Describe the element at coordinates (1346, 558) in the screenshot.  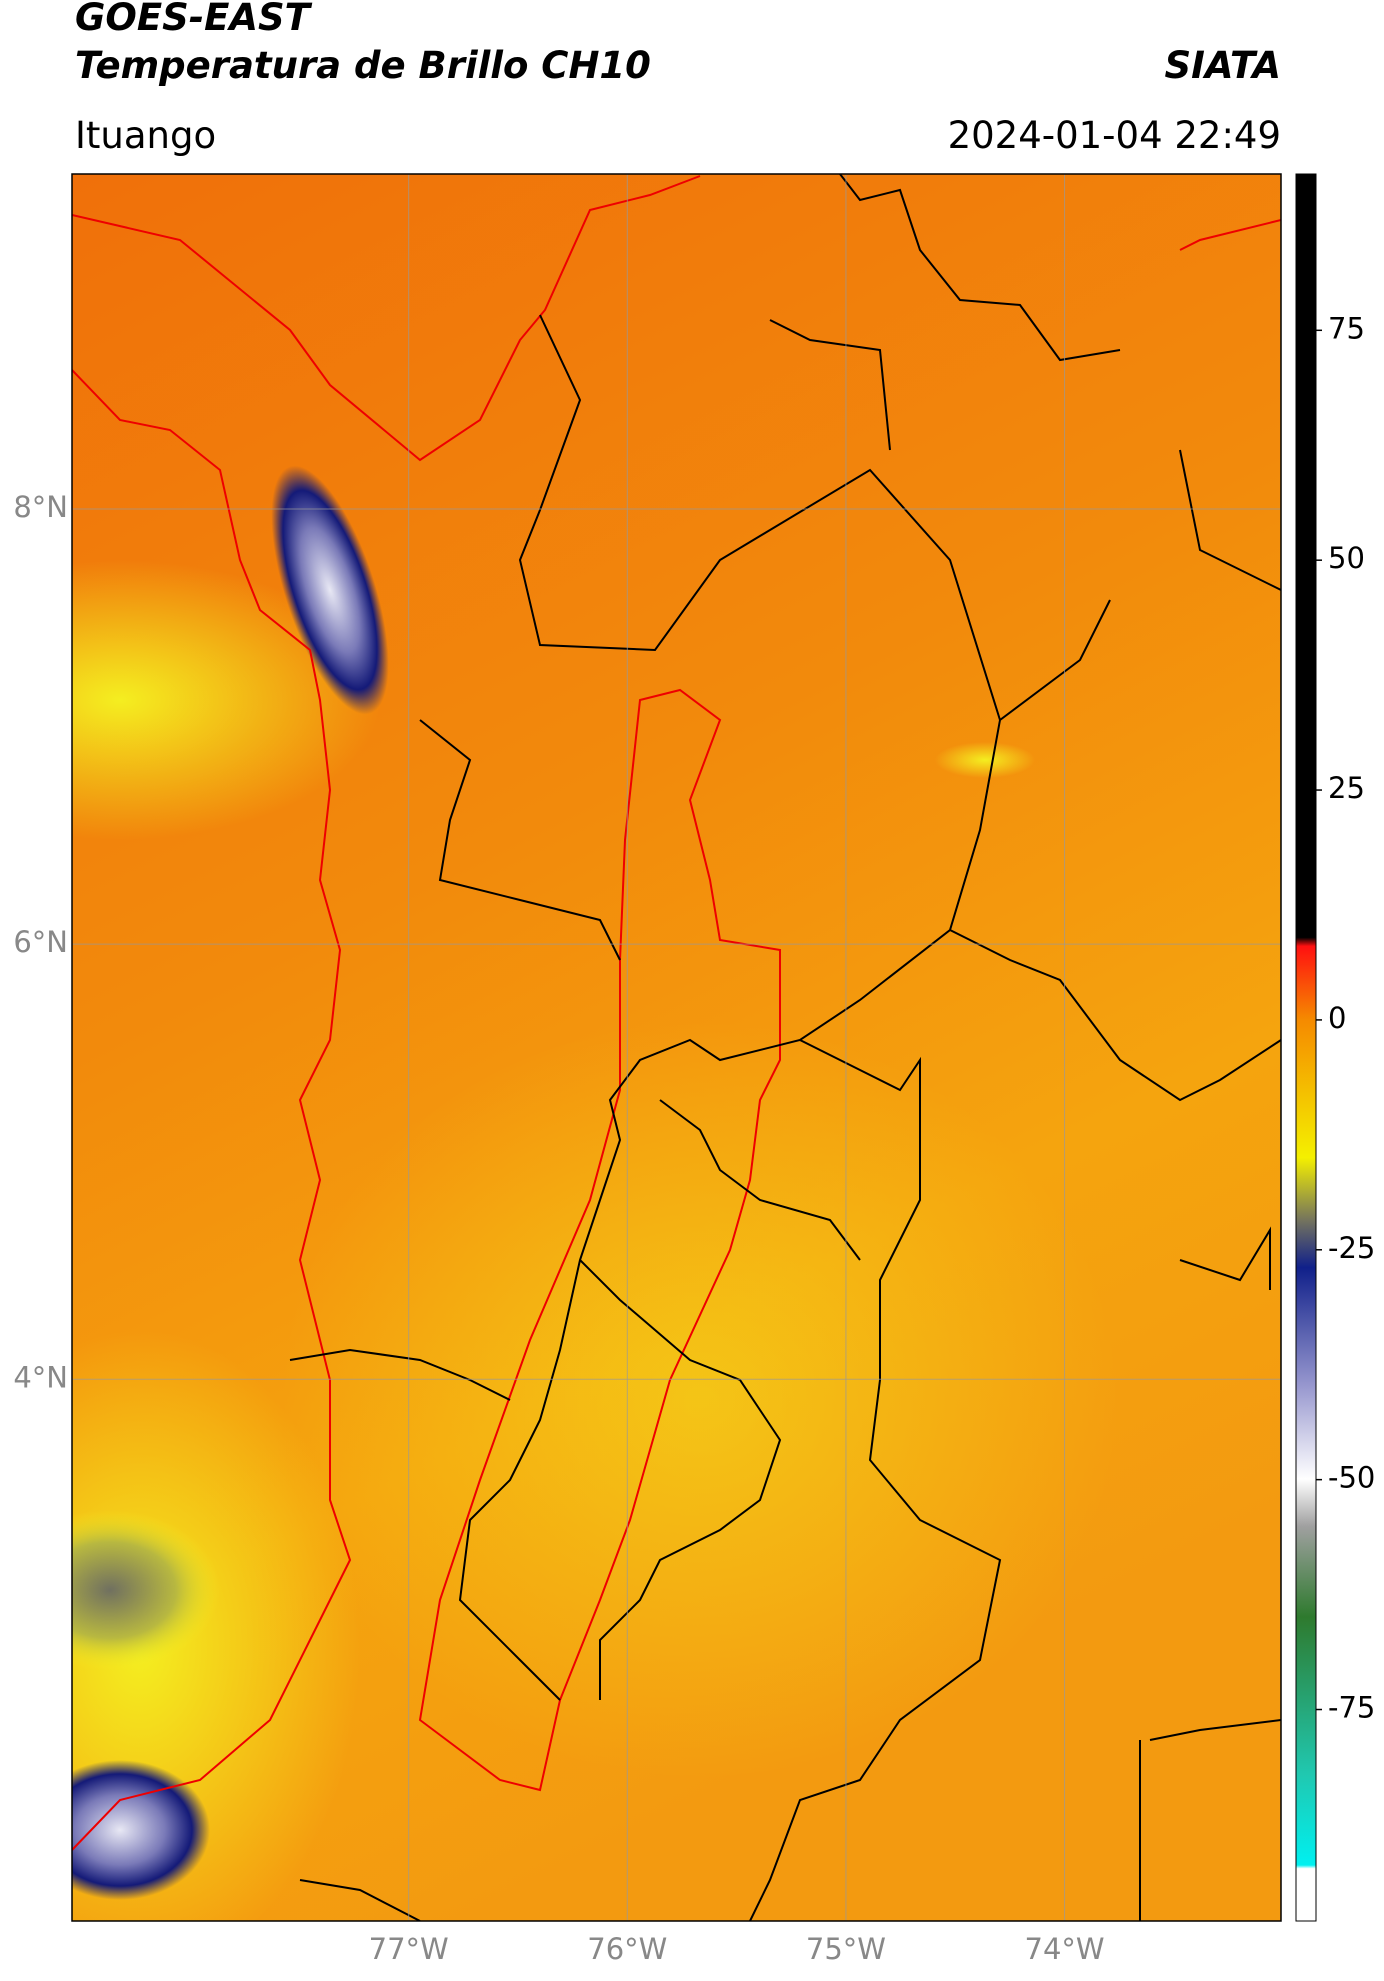
I see `colorbar-tick-label: 50` at that location.